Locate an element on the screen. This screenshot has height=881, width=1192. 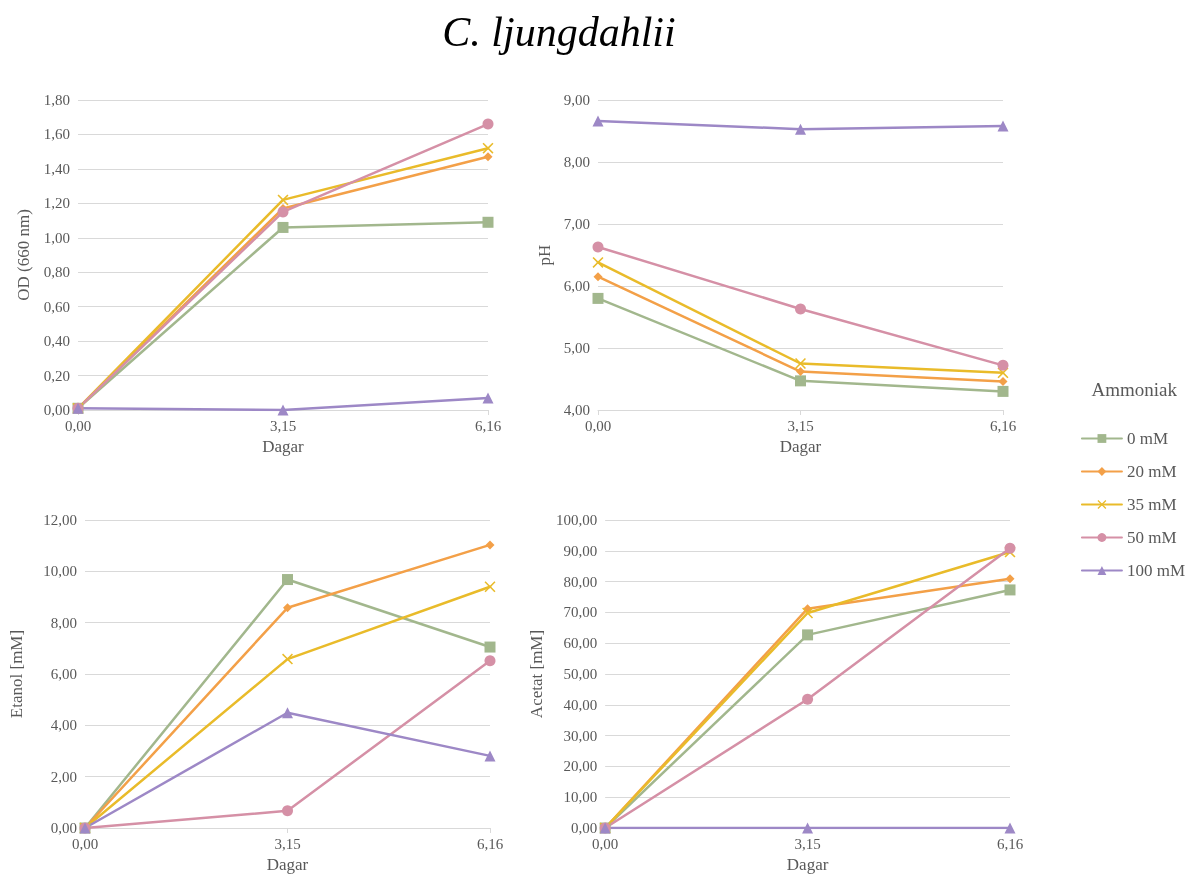
legend-label: 100 mM is located at coordinates (1155, 570).